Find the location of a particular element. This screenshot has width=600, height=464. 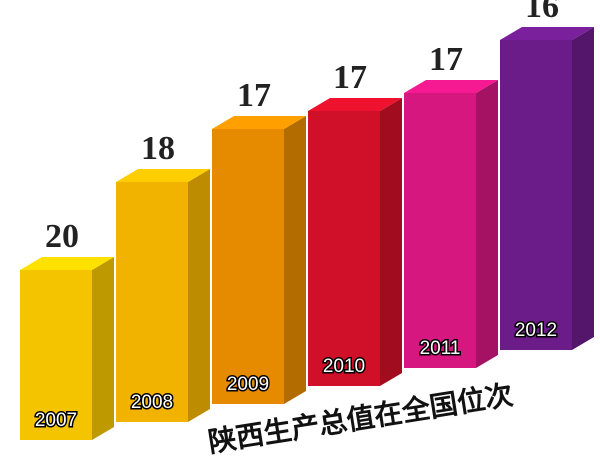

data-label: 16 is located at coordinates (542, 12).